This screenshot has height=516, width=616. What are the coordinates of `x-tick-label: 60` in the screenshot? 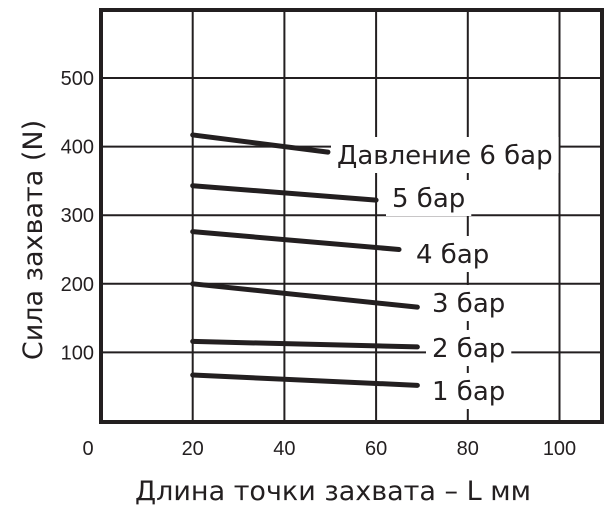 It's located at (376, 449).